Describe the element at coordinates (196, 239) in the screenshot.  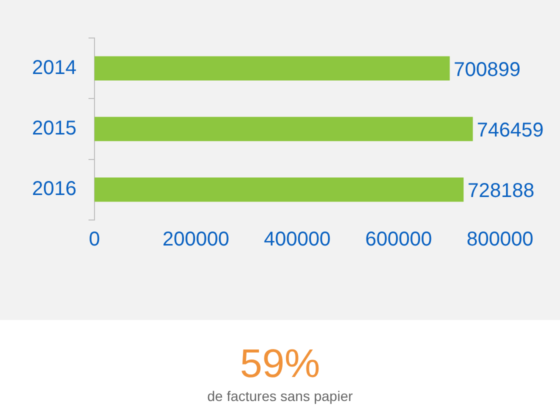
I see `x-tick-label: 200000` at that location.